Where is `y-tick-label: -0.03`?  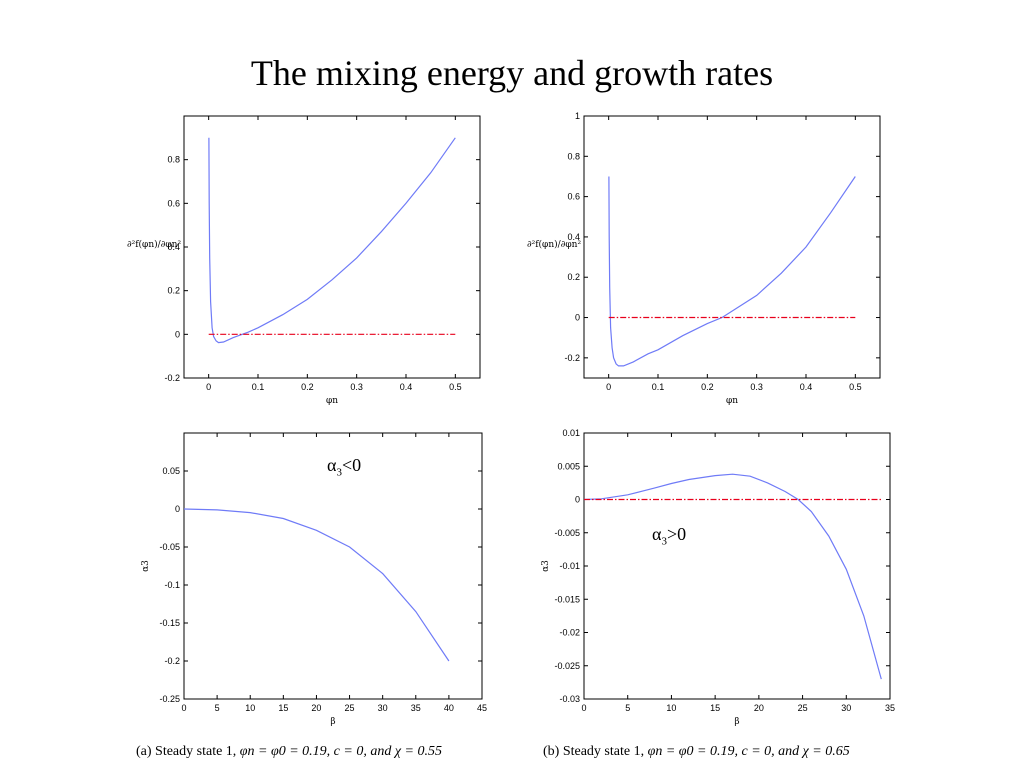
y-tick-label: -0.03 is located at coordinates (569, 699).